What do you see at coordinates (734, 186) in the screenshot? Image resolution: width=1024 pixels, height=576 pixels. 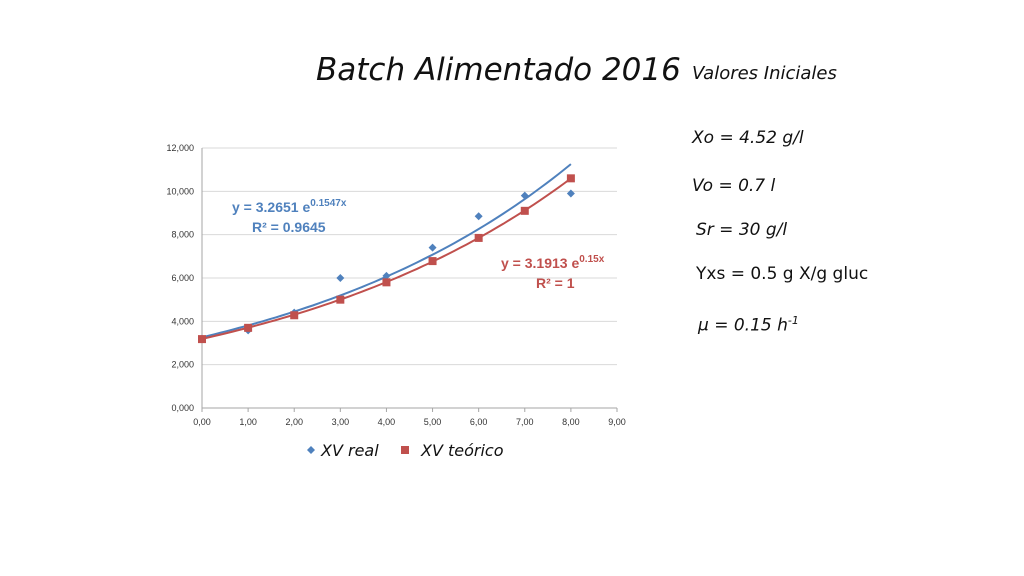 I see `param-vo: Vo = 0.7 l` at bounding box center [734, 186].